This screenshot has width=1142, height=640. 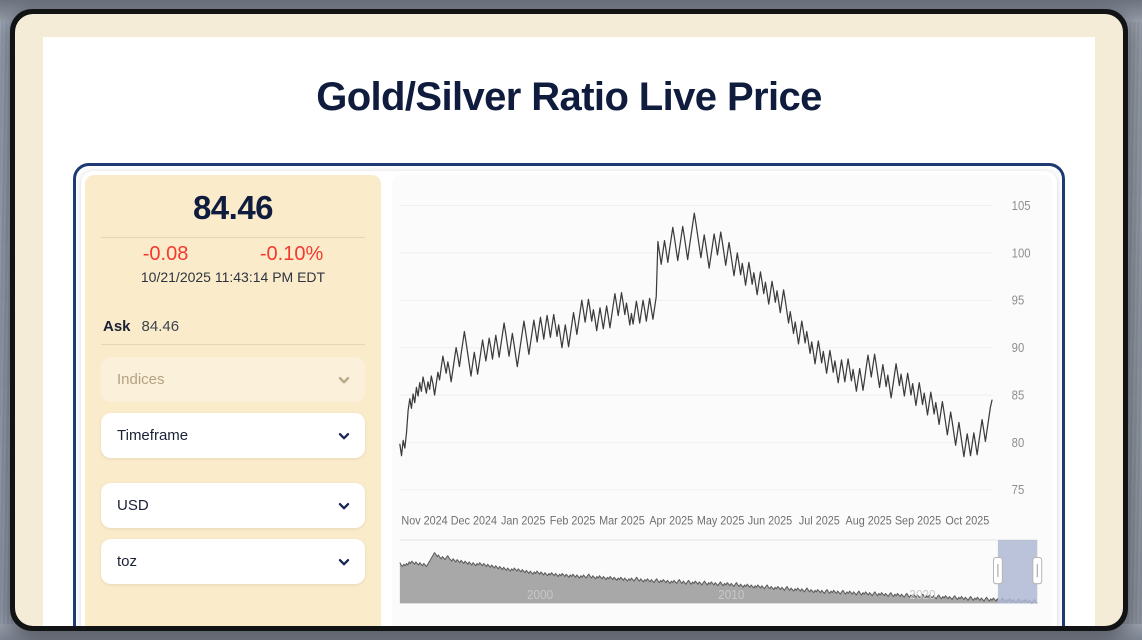 I want to click on y-axis-tick: 85, so click(x=1018, y=395).